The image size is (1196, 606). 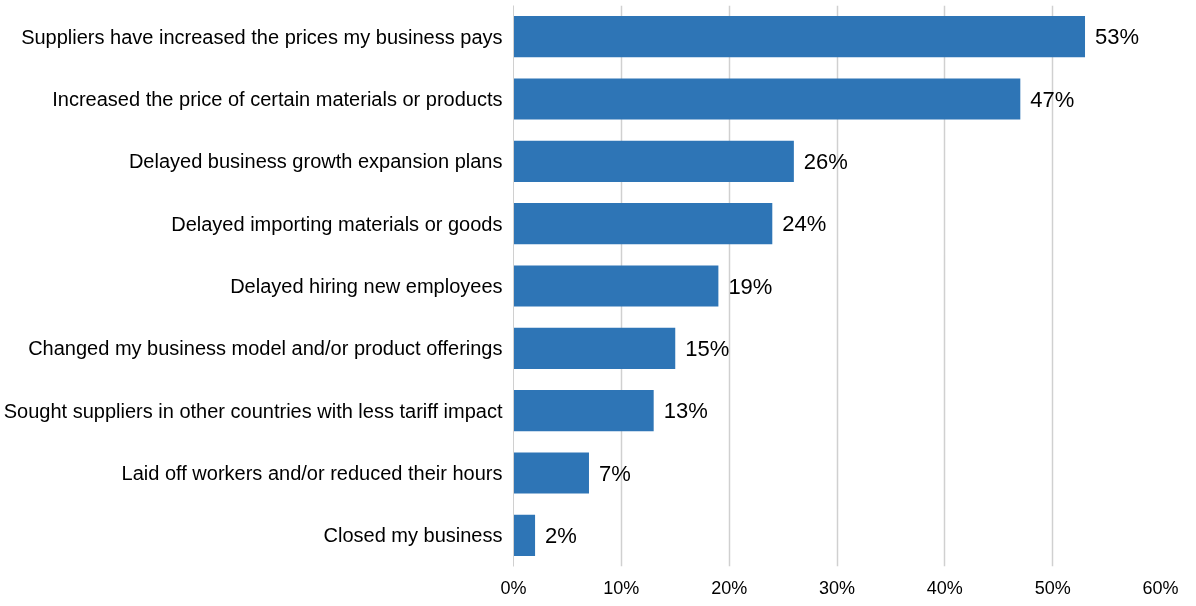 What do you see at coordinates (253, 410) in the screenshot?
I see `y-tick-label: Sought suppliers in other countries with less tariff impact` at bounding box center [253, 410].